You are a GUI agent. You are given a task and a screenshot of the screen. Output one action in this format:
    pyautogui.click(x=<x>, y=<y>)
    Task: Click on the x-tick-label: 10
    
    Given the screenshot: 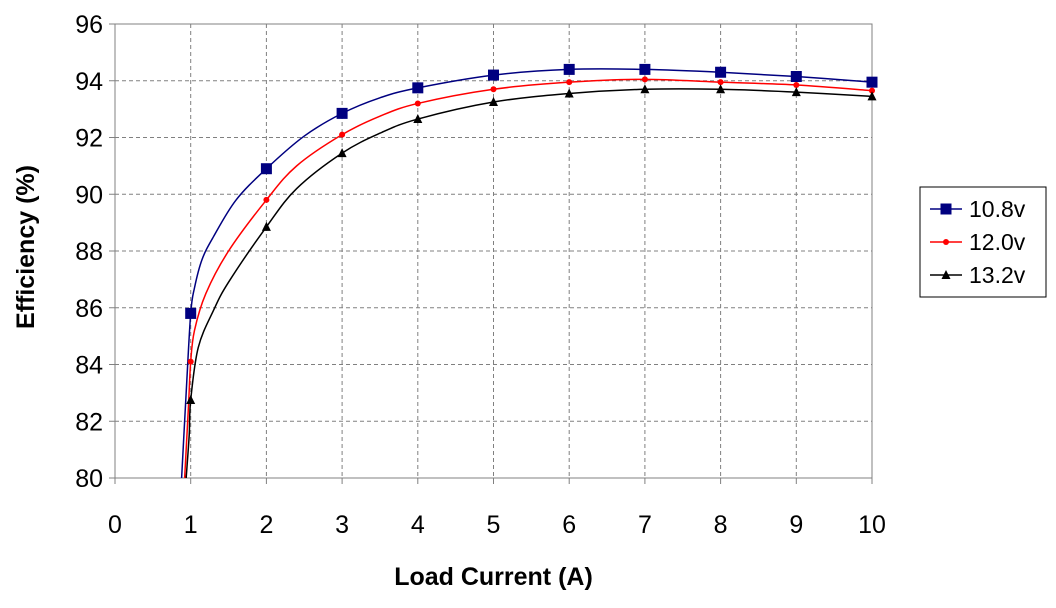 What is the action you would take?
    pyautogui.click(x=872, y=525)
    